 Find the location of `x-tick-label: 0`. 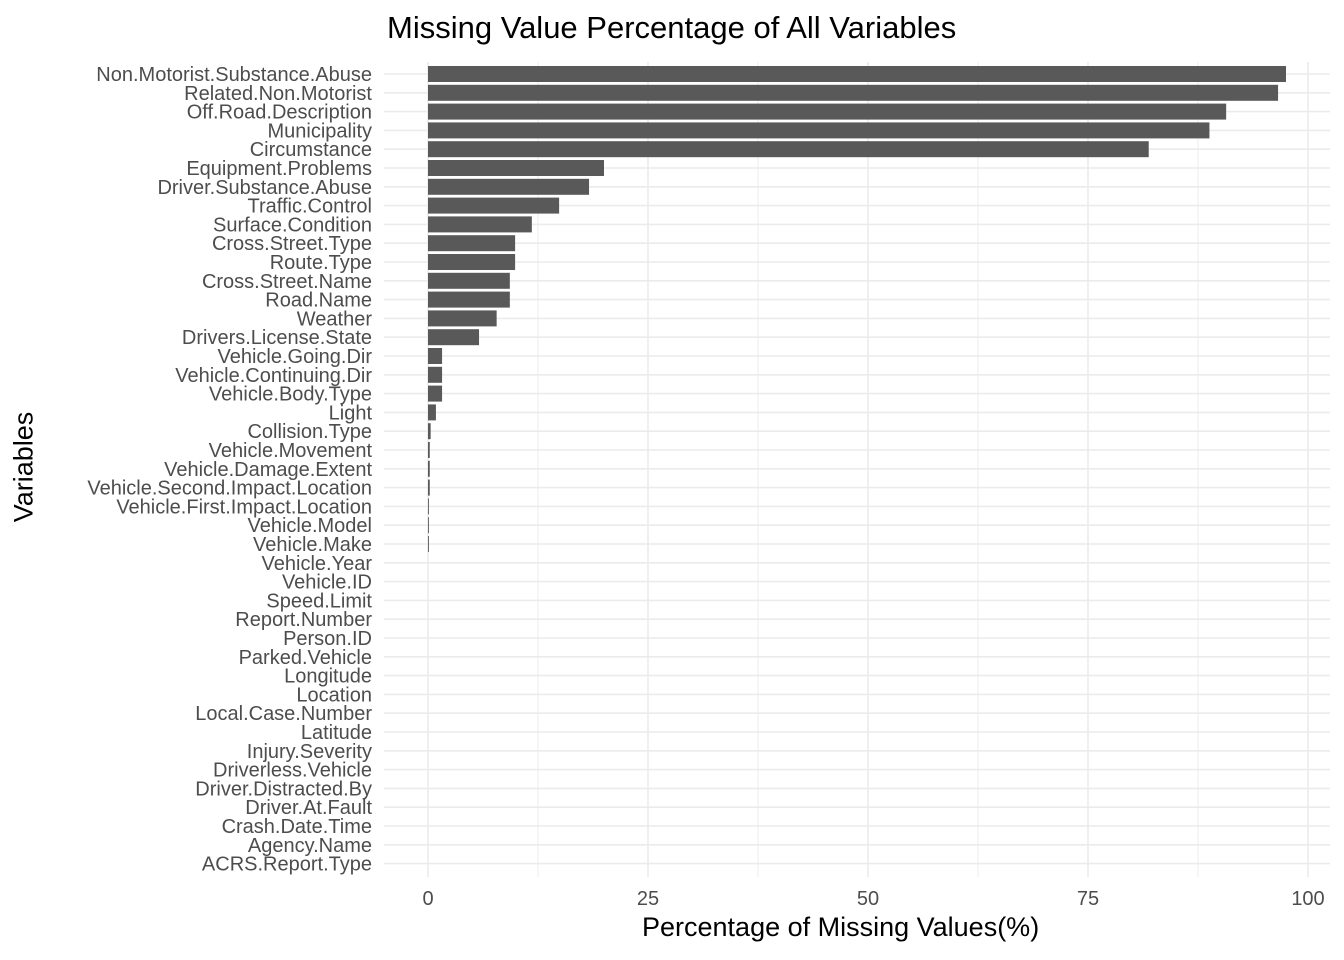

x-tick-label: 0 is located at coordinates (427, 899).